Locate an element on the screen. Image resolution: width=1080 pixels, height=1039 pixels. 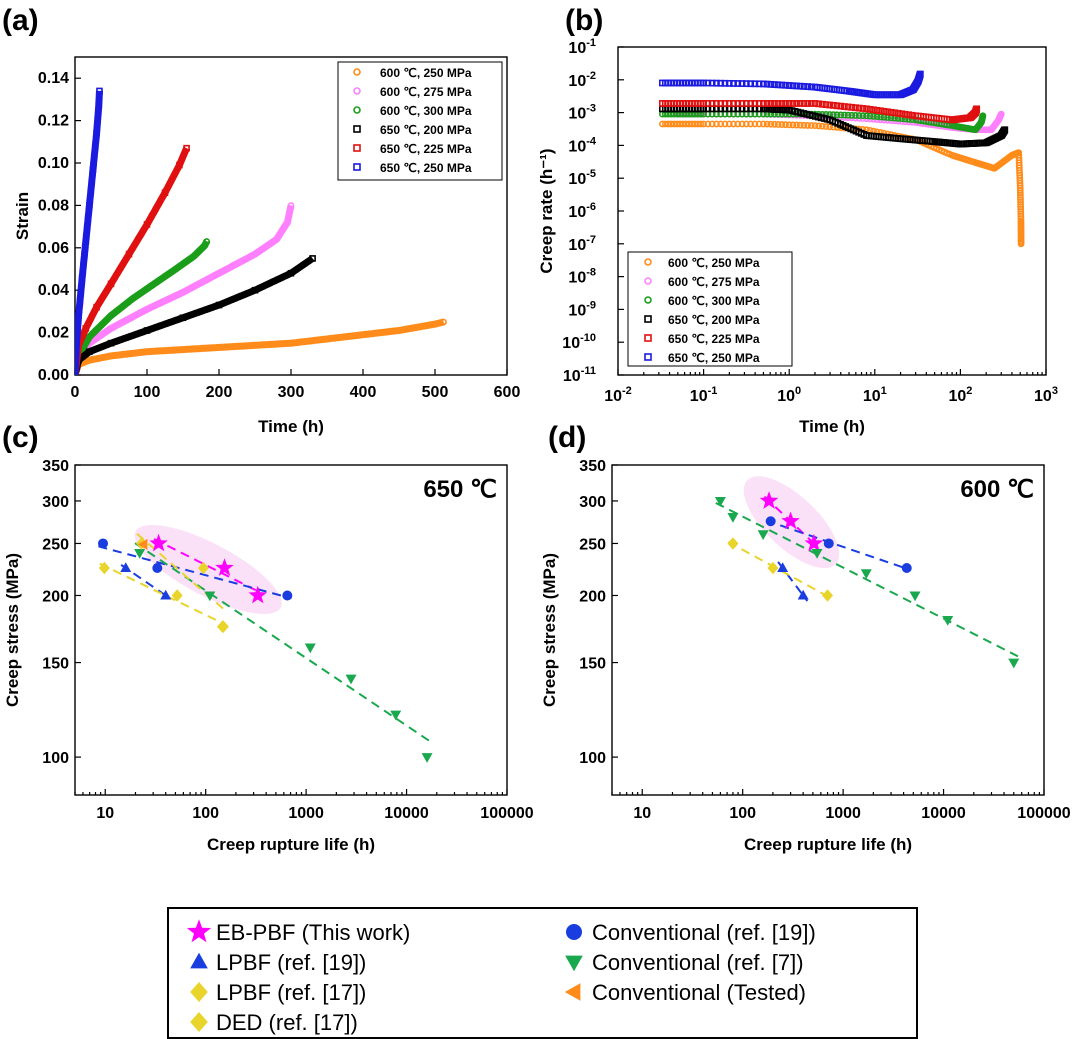
x-tick-label: 500 is located at coordinates (435, 392).